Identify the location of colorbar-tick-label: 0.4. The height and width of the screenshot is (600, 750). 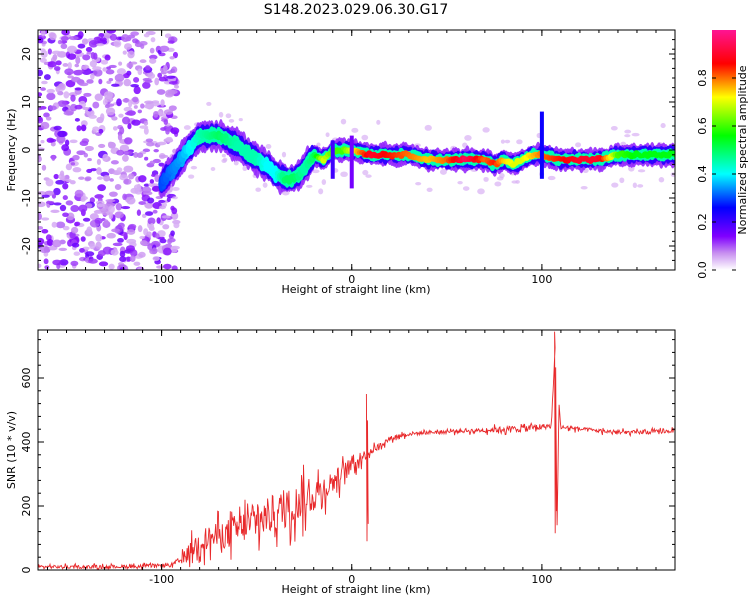
(702, 174).